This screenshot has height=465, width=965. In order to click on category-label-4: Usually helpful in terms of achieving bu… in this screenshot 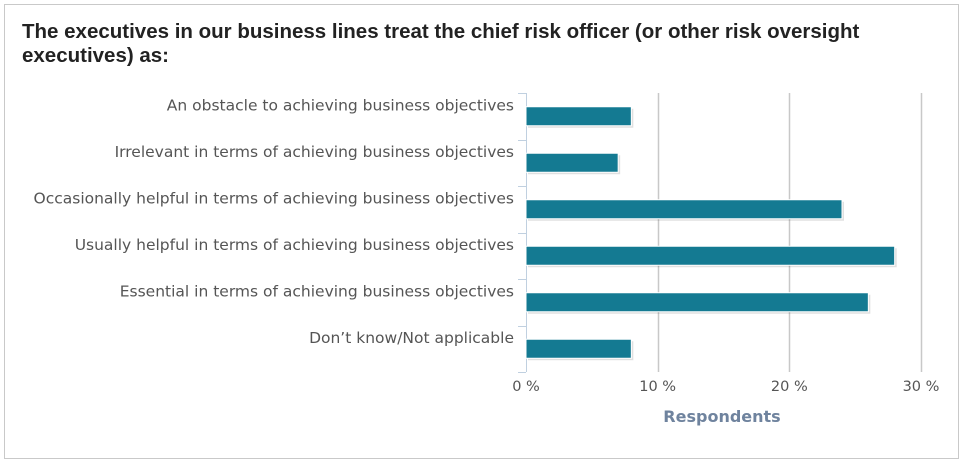, I will do `click(294, 245)`.